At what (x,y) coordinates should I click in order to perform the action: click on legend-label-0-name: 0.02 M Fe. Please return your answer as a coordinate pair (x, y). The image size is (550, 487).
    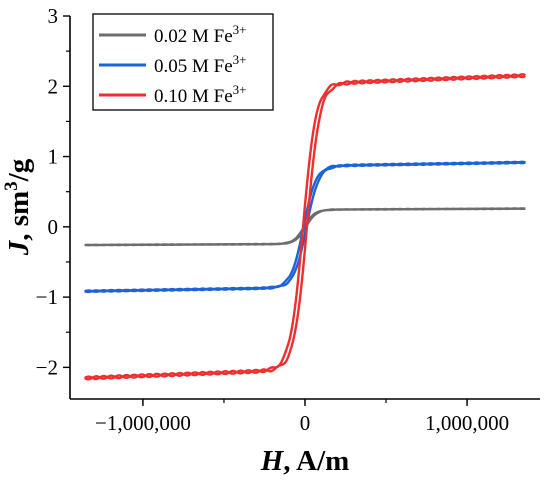
    Looking at the image, I should click on (193, 36).